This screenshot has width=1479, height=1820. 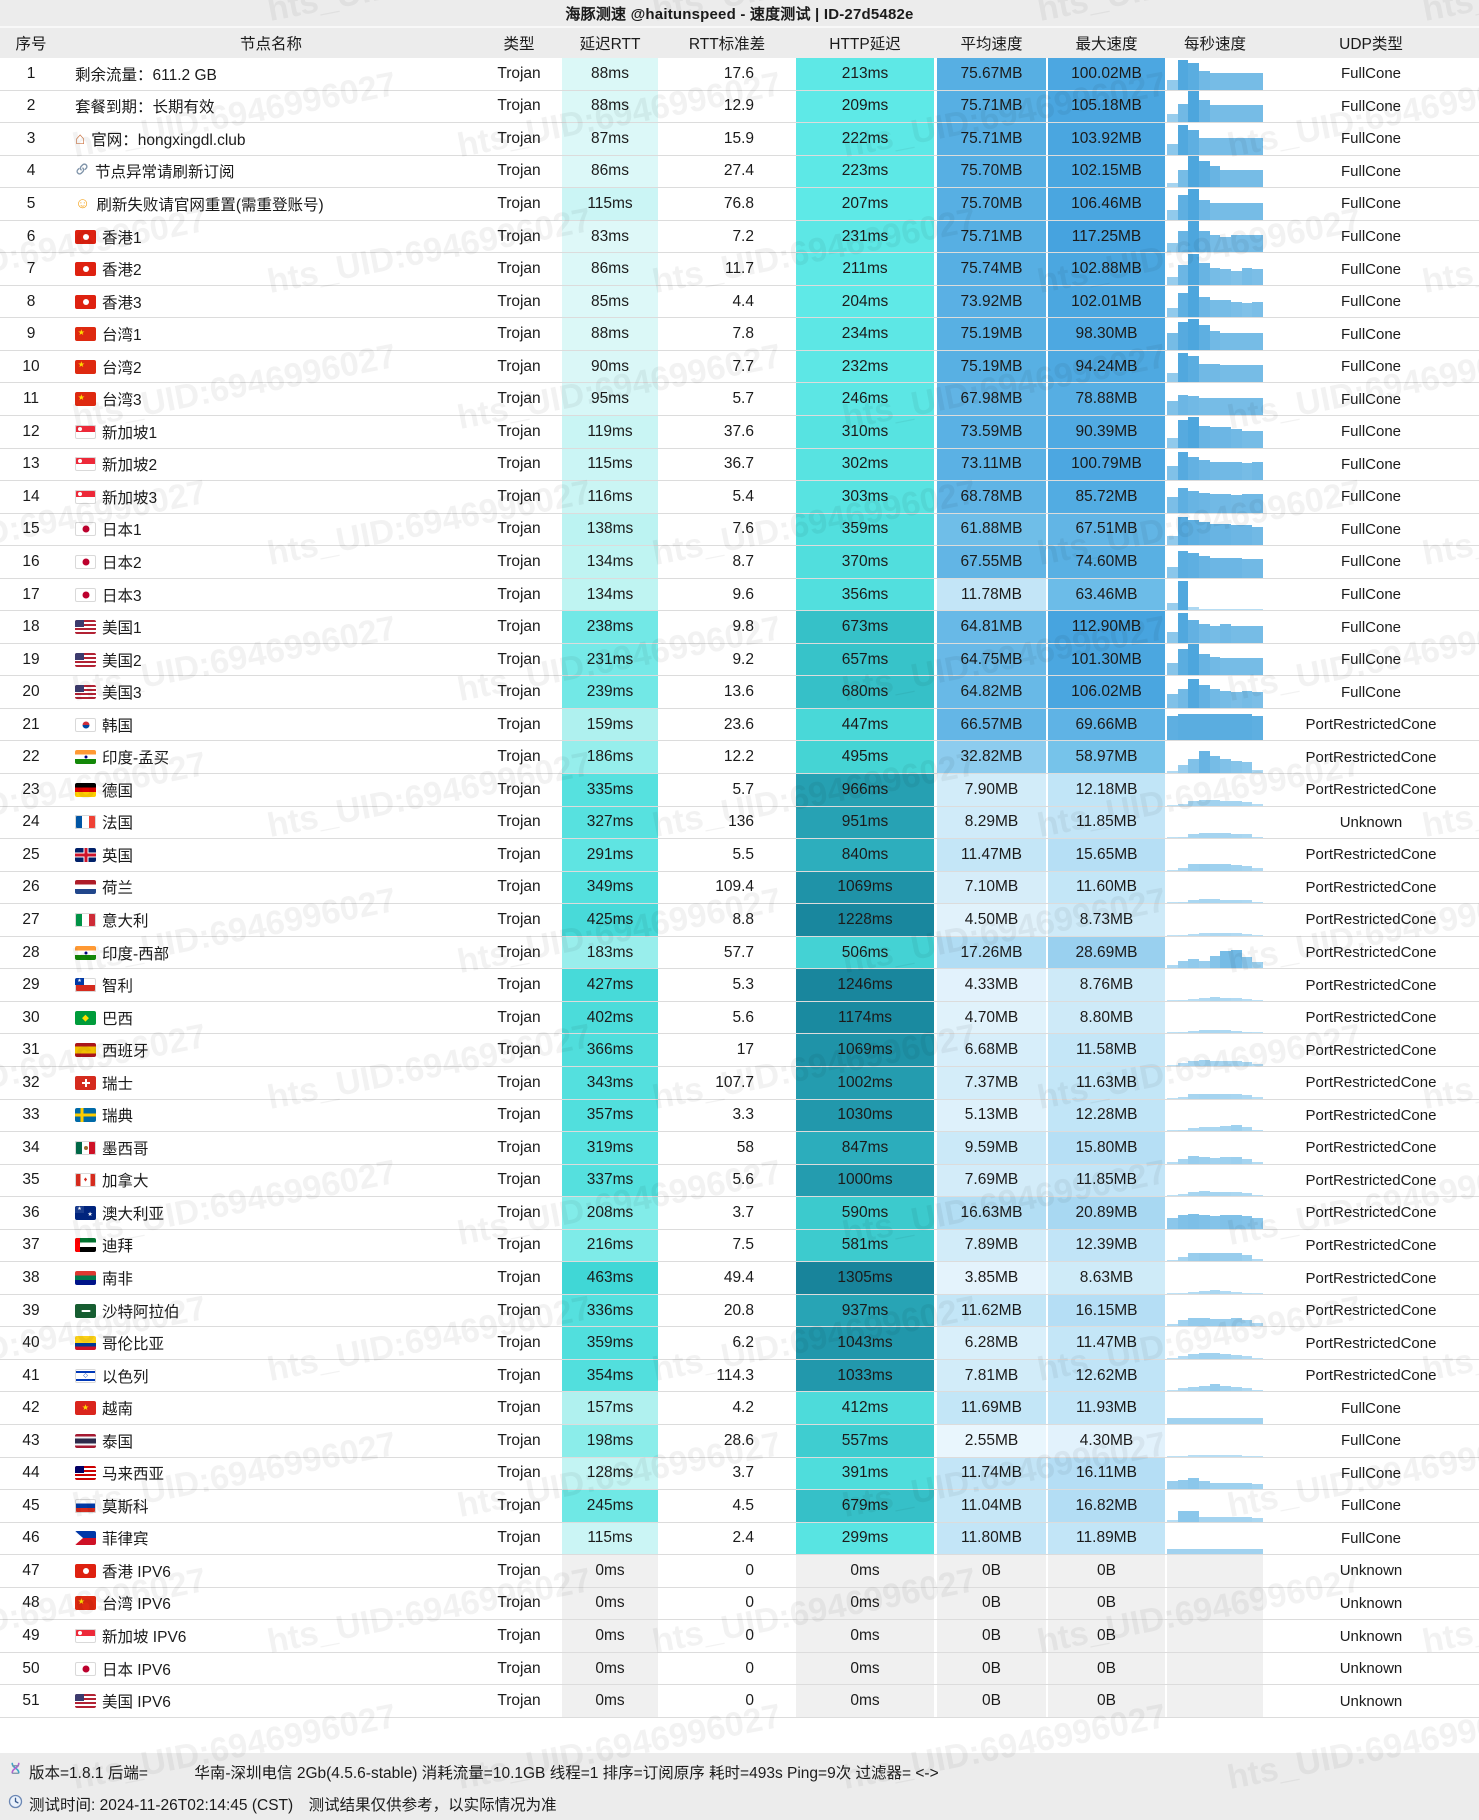 What do you see at coordinates (991, 106) in the screenshot?
I see `avg-speed-cell: 75.71MB` at bounding box center [991, 106].